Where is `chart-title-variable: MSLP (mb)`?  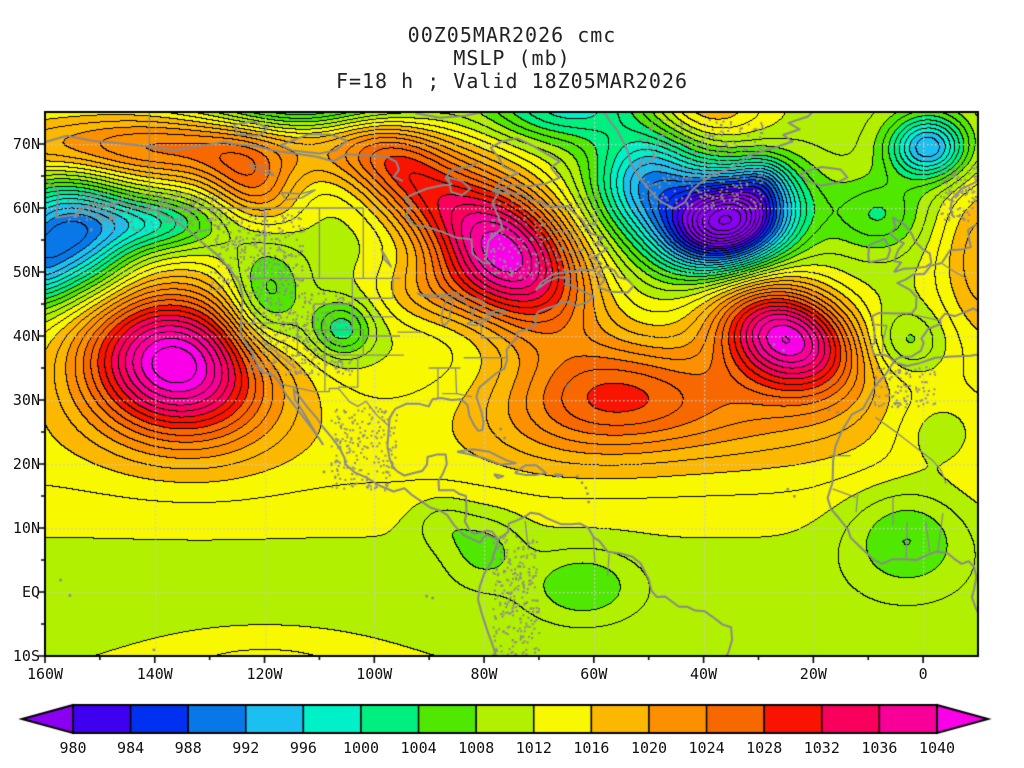
chart-title-variable: MSLP (mb) is located at coordinates (512, 58).